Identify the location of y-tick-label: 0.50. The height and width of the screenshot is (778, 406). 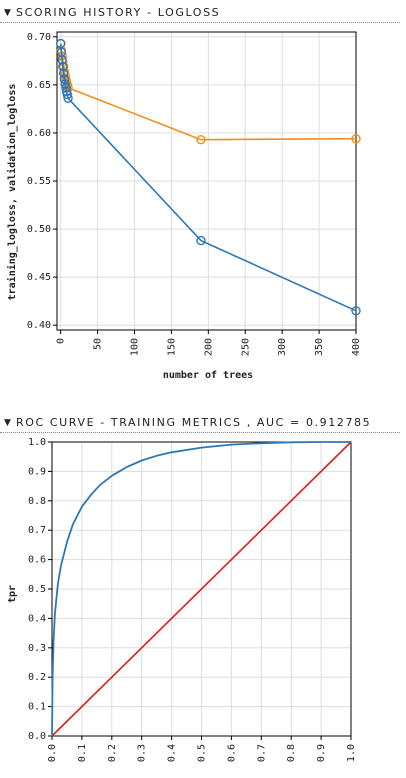
(39, 229).